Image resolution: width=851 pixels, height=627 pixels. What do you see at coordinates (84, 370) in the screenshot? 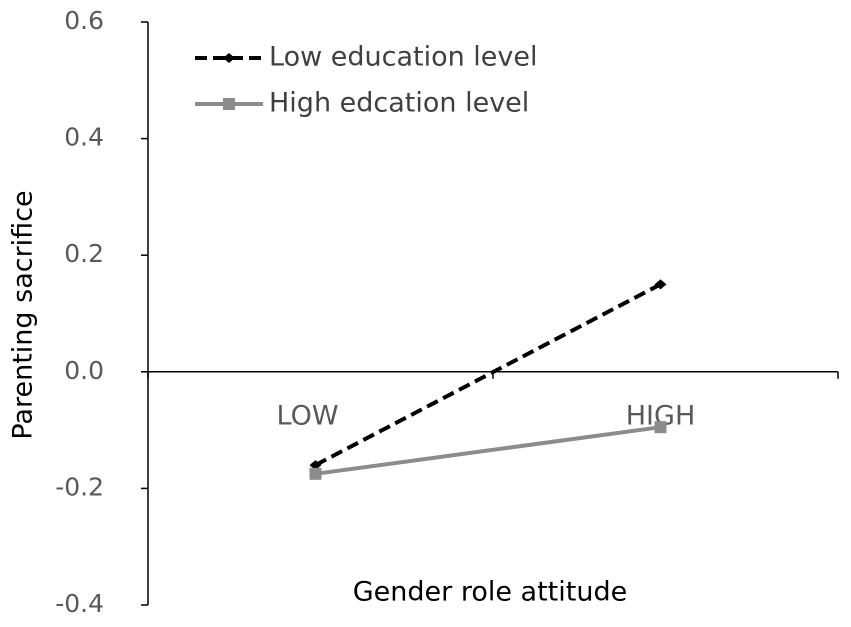
I see `y-tick-label: 0.0` at bounding box center [84, 370].